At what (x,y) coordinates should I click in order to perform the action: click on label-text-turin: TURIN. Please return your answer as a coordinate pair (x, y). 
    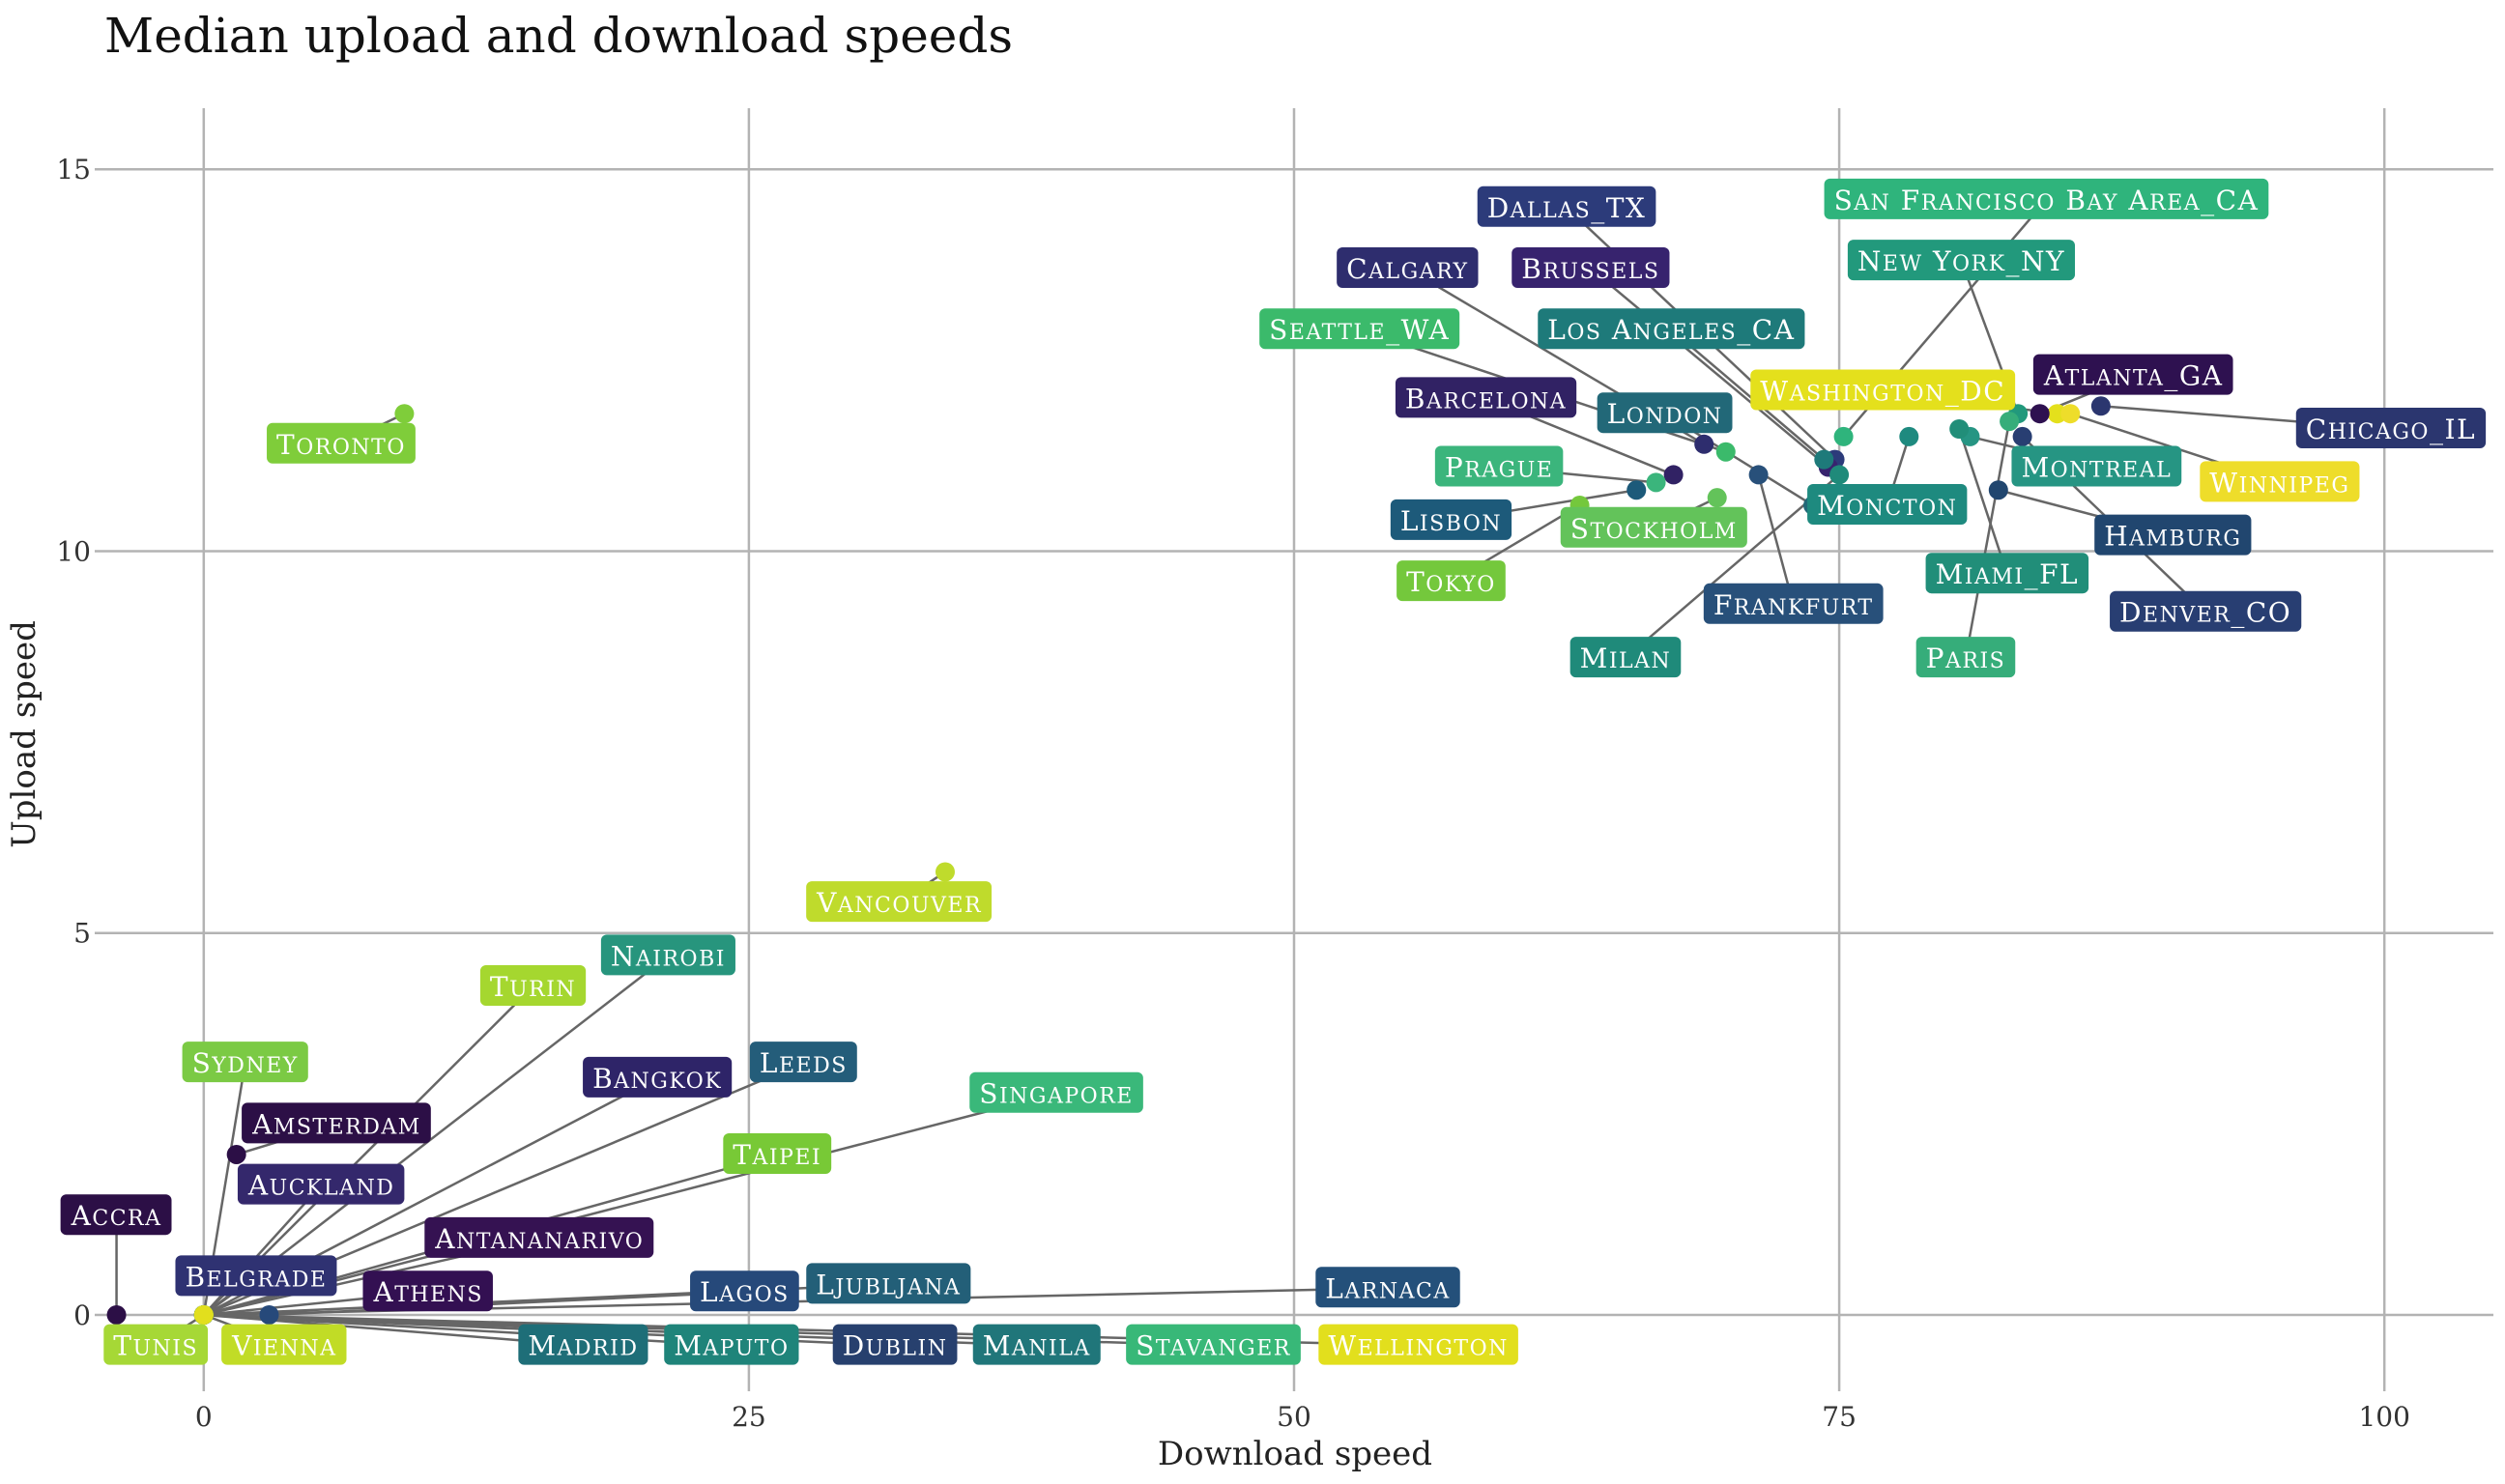
    Looking at the image, I should click on (533, 987).